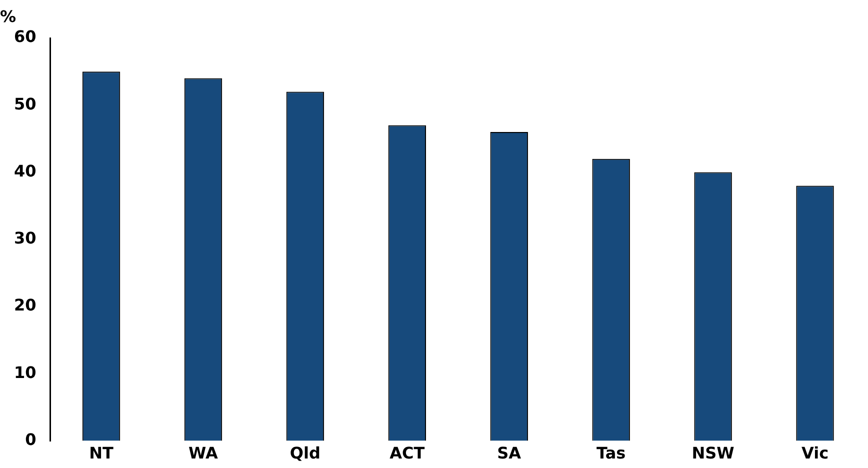 Image resolution: width=868 pixels, height=468 pixels. What do you see at coordinates (305, 453) in the screenshot?
I see `x-tick-label: Qld` at bounding box center [305, 453].